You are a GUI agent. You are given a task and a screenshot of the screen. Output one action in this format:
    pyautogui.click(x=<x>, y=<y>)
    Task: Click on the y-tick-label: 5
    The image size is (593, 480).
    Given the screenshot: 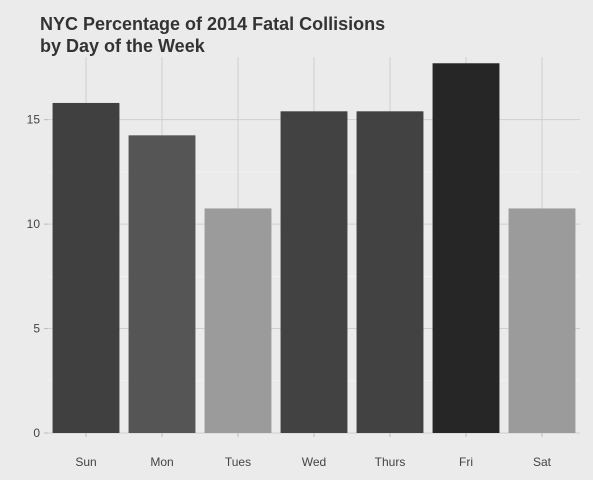 What is the action you would take?
    pyautogui.click(x=36, y=329)
    